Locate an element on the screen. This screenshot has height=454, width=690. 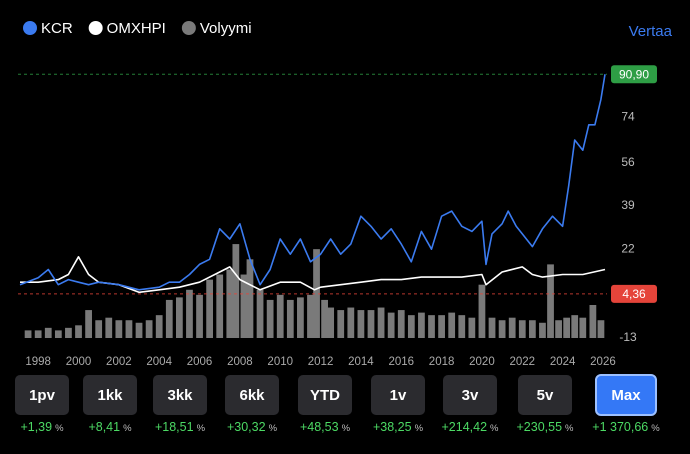
x-tick-label: 2006 is located at coordinates (200, 362).